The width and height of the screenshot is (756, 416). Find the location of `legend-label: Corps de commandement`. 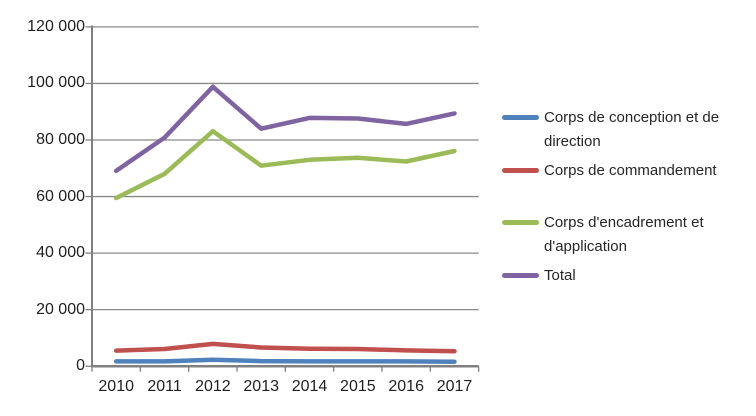

legend-label: Corps de commandement is located at coordinates (630, 170).